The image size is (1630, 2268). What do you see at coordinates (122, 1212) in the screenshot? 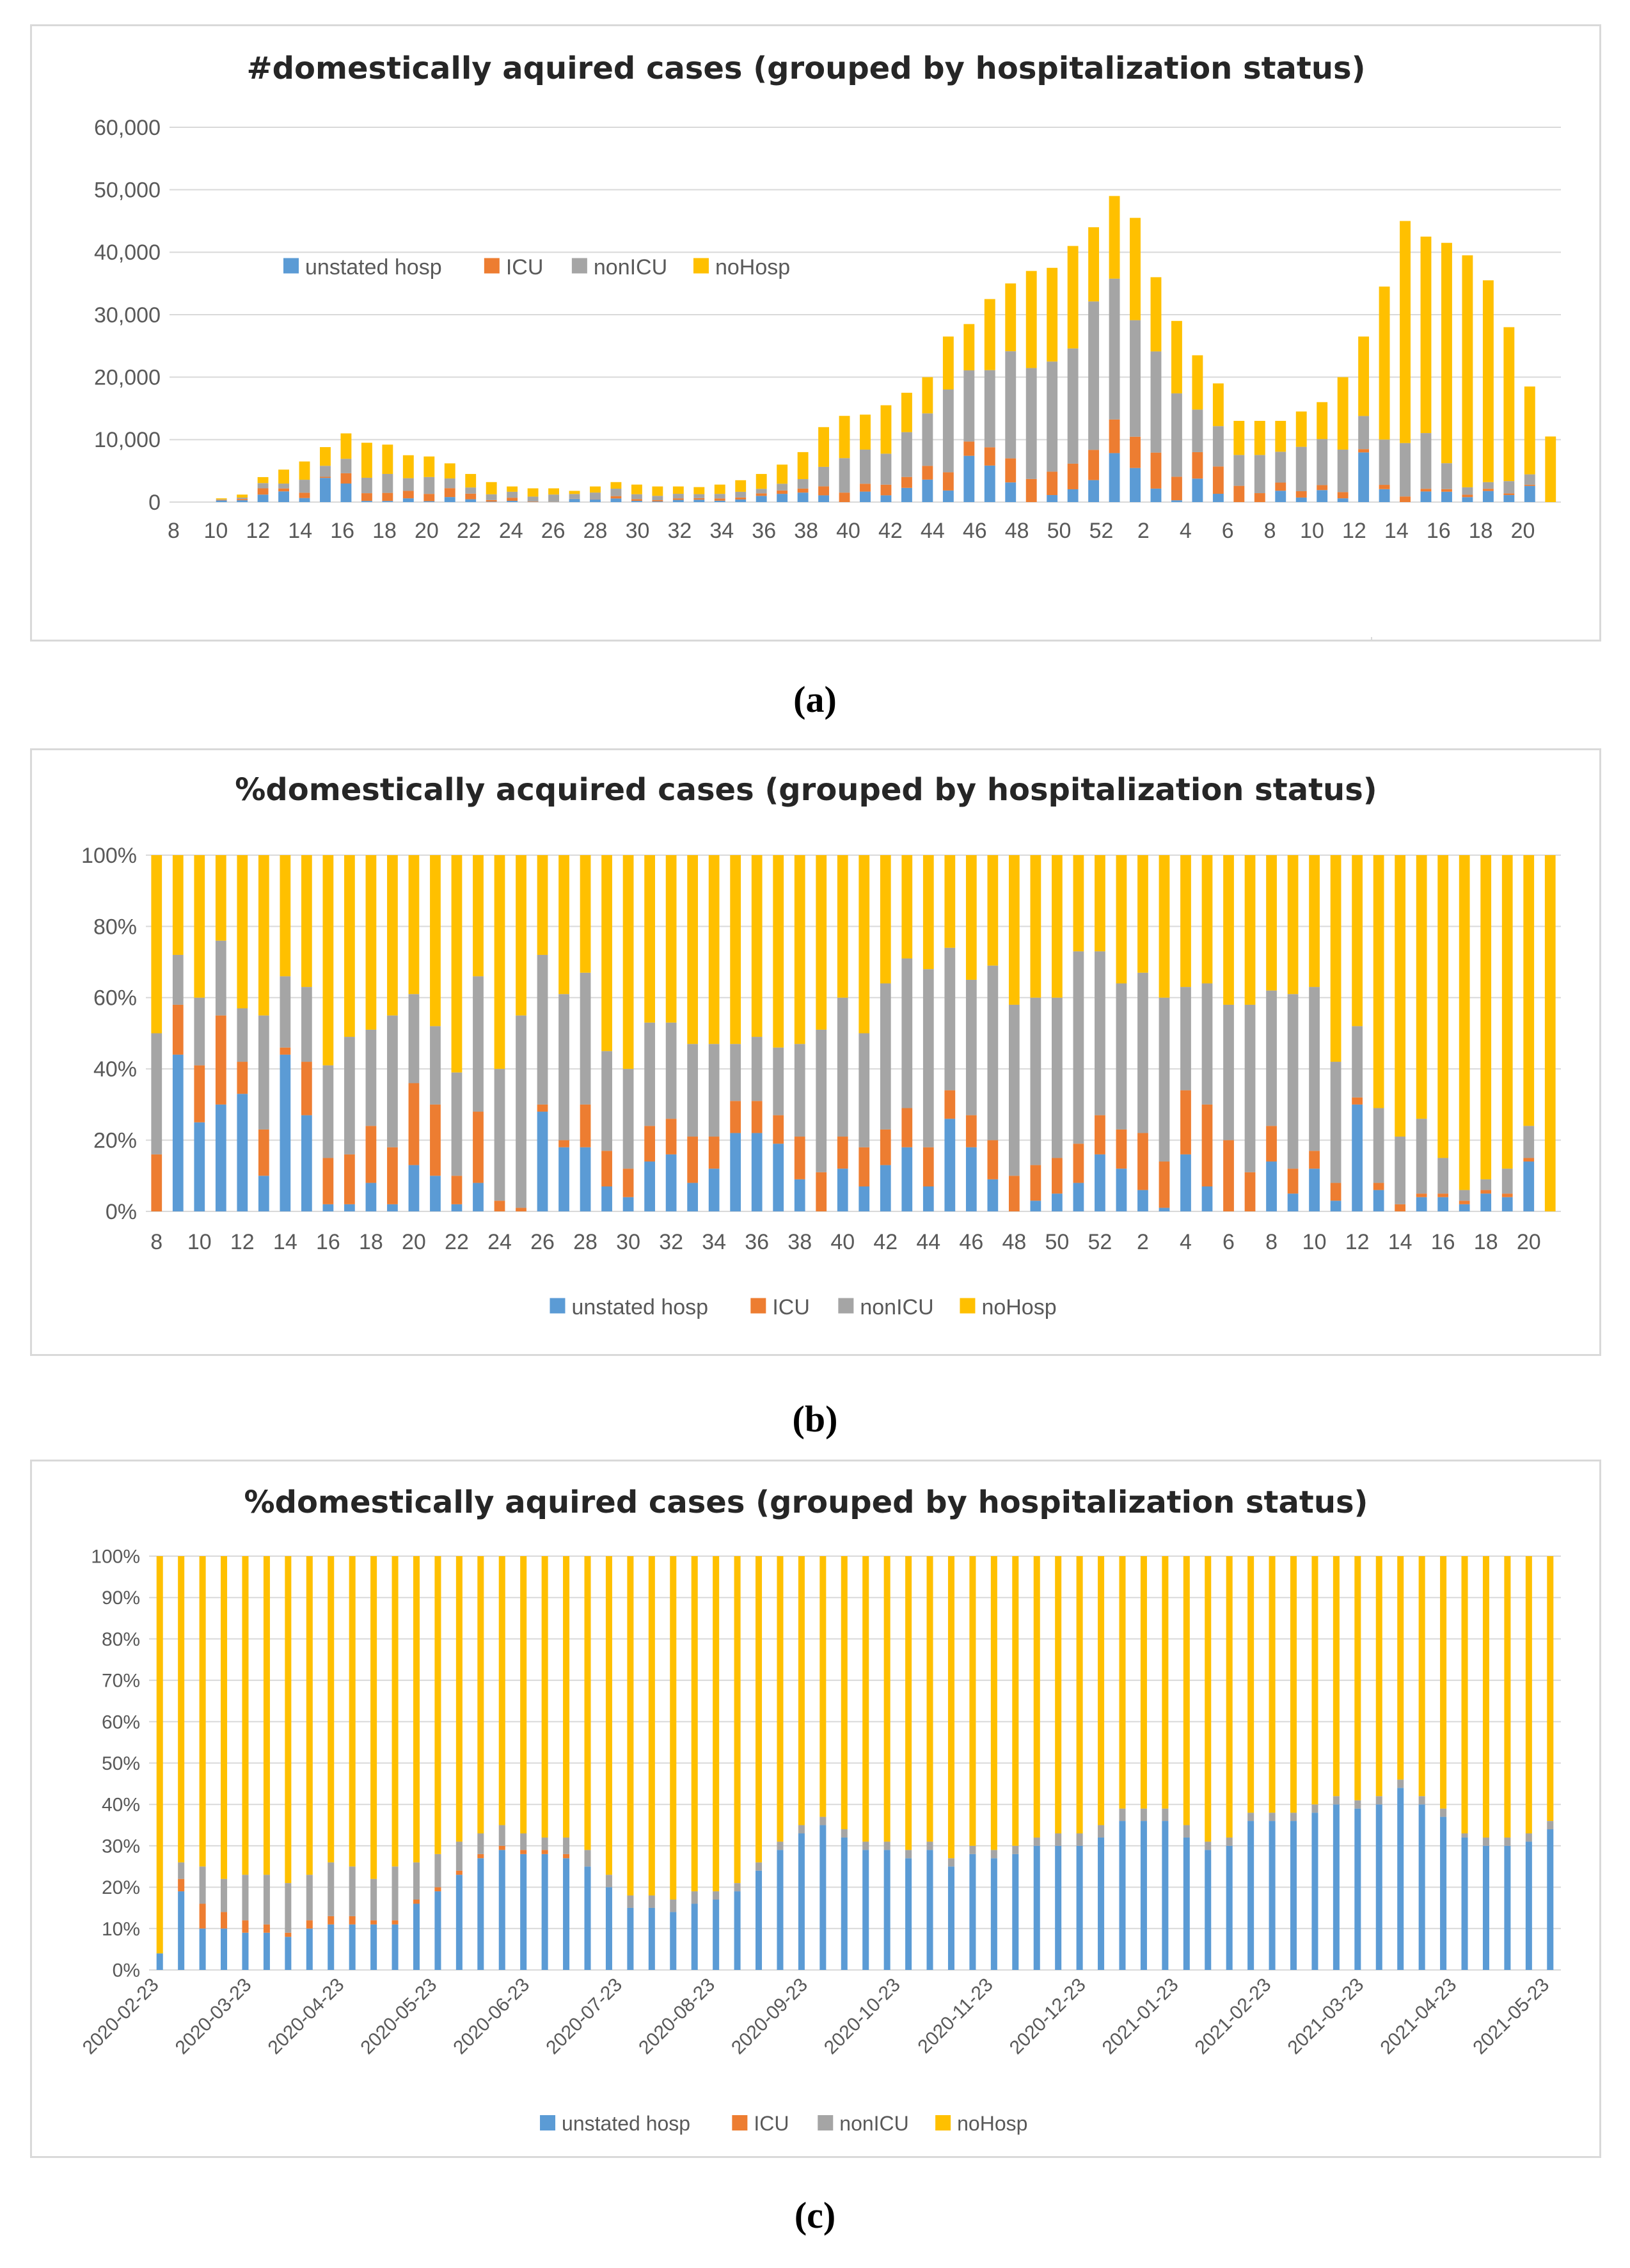
I see `y-tick-label: 0%` at bounding box center [122, 1212].